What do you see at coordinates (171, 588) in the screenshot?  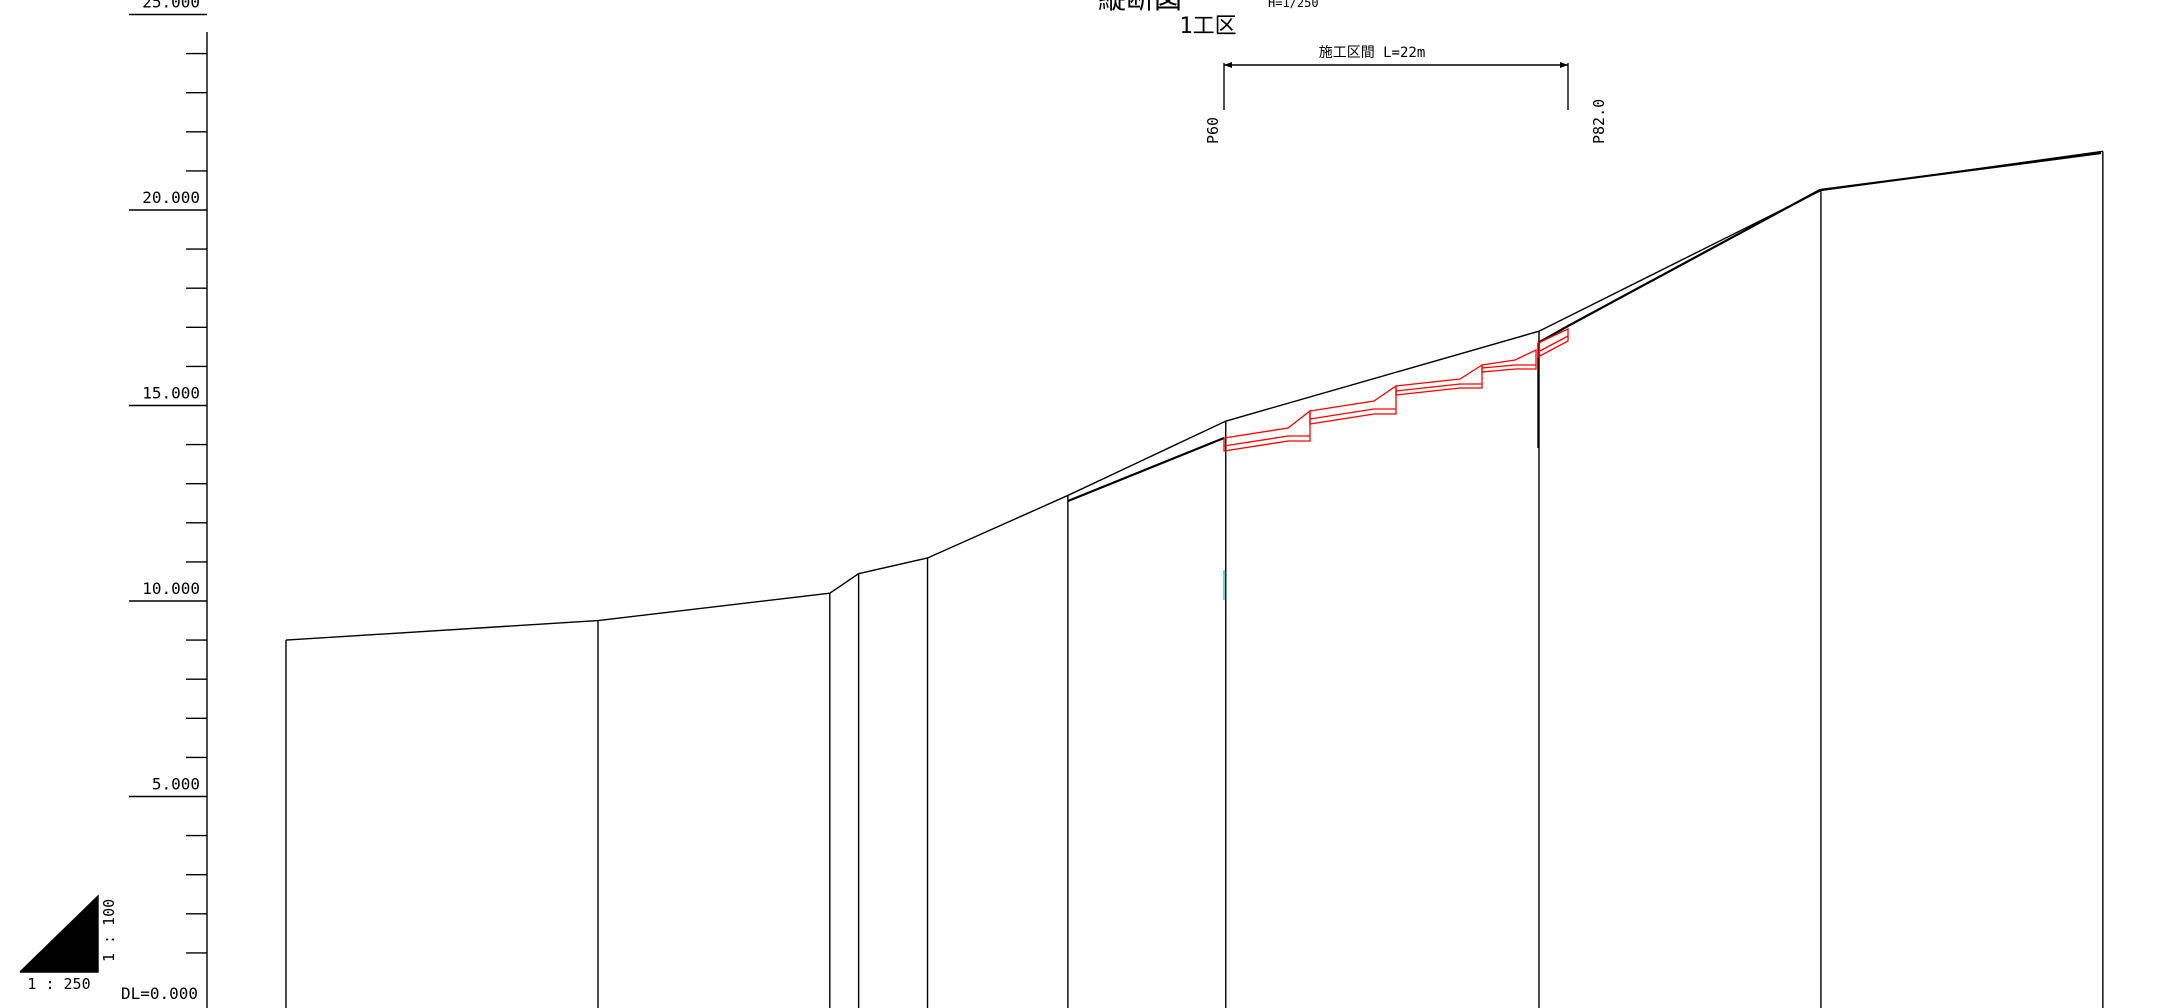 I see `axis-tick-label: 10.000` at bounding box center [171, 588].